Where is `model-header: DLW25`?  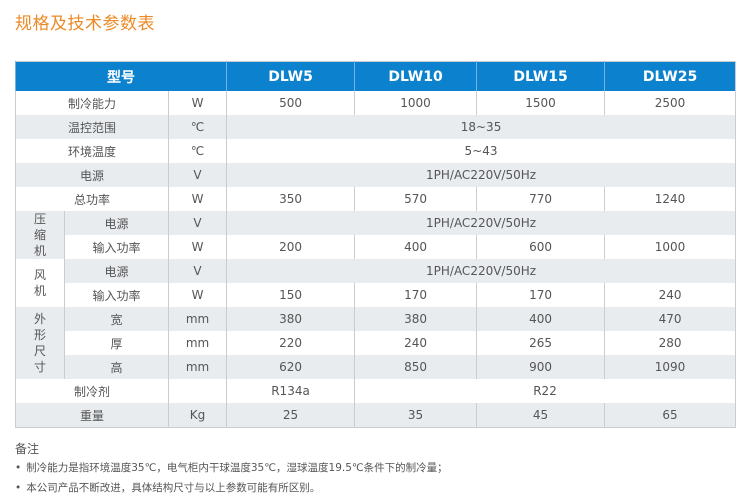 model-header: DLW25 is located at coordinates (670, 76).